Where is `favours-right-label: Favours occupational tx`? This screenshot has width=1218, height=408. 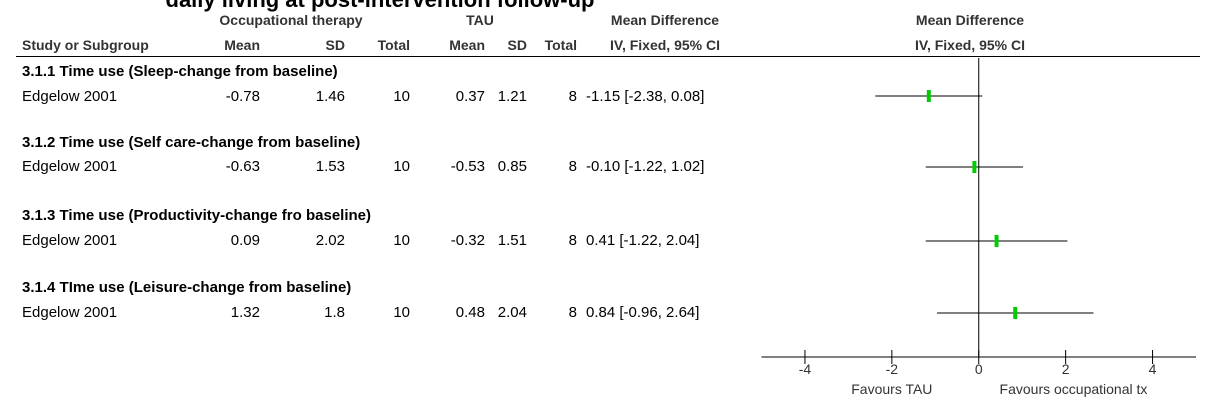
favours-right-label: Favours occupational tx is located at coordinates (1074, 389).